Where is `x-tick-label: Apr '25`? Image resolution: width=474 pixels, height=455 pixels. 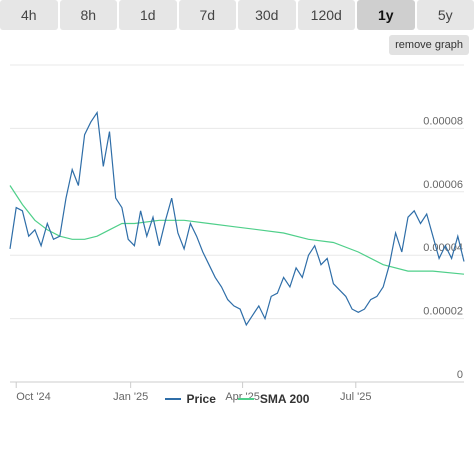 x-tick-label: Apr '25 is located at coordinates (242, 397).